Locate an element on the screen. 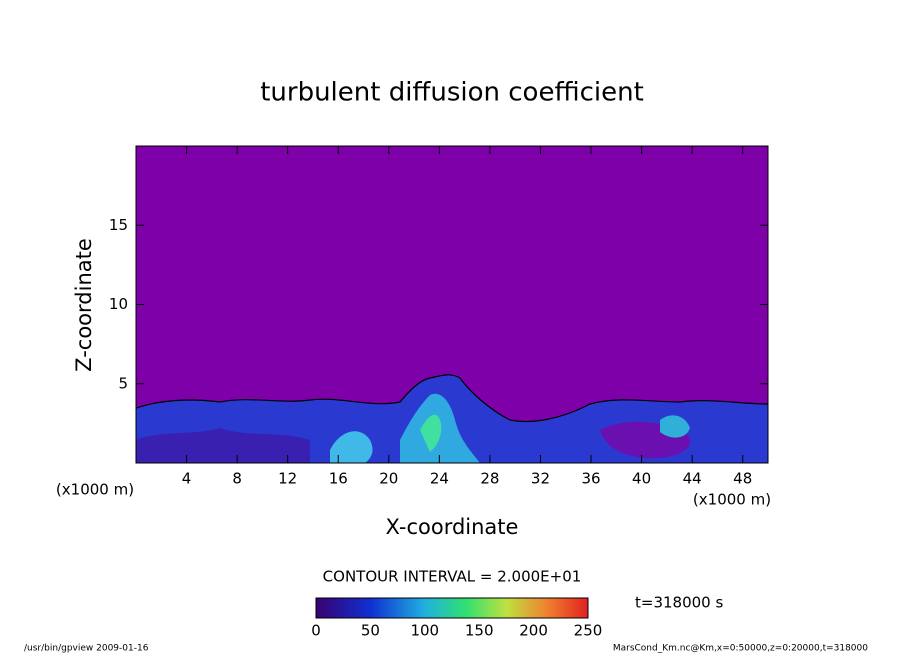 Image resolution: width=904 pixels, height=654 pixels. colorbar-tick-label: 0 is located at coordinates (316, 631).